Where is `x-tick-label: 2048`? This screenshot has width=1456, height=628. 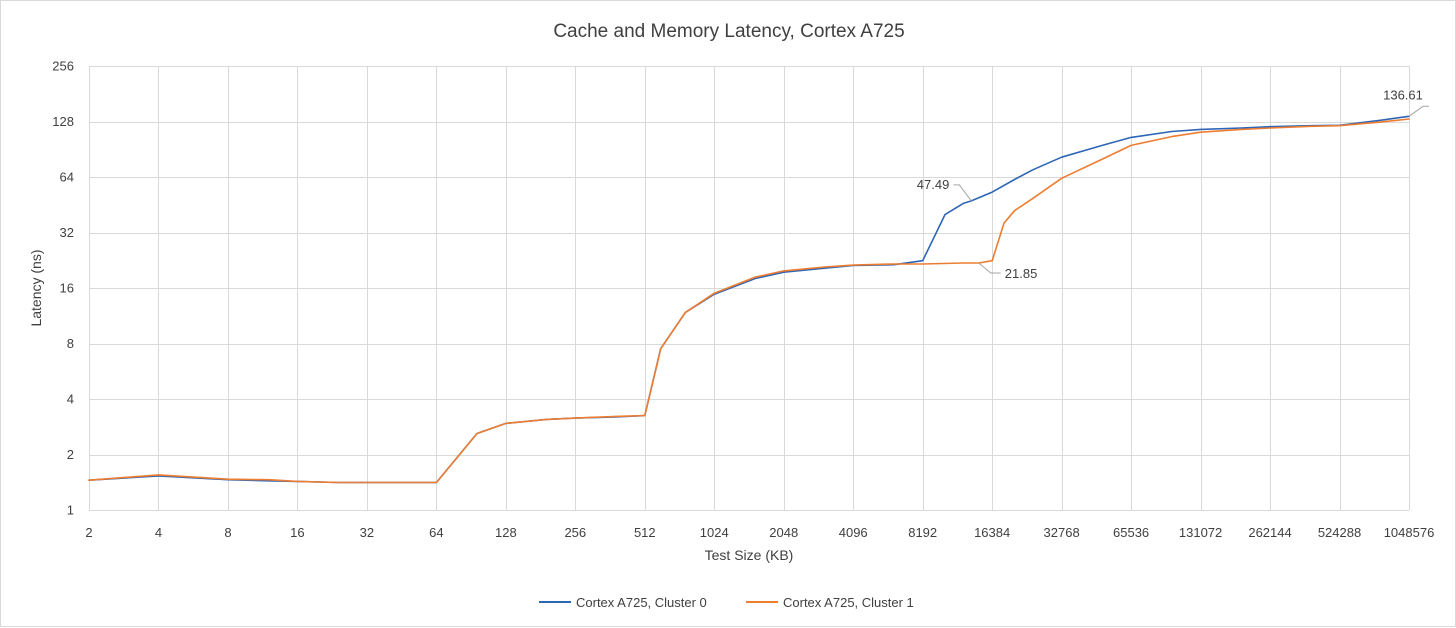 x-tick-label: 2048 is located at coordinates (783, 532).